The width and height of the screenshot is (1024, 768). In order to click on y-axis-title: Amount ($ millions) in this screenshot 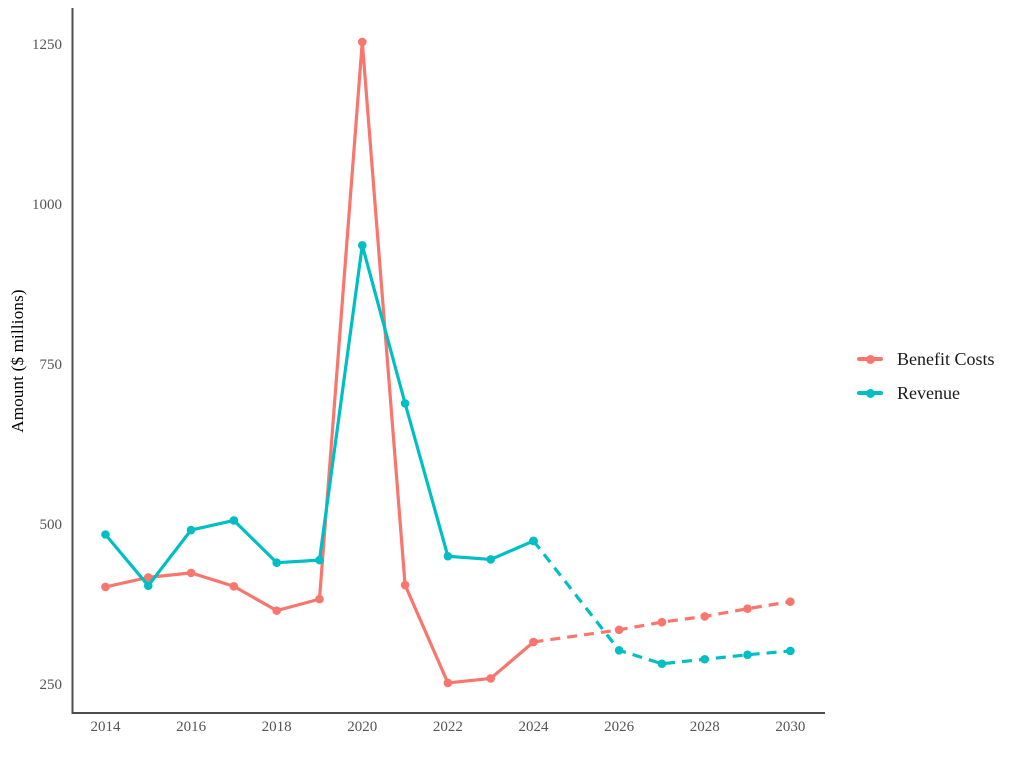, I will do `click(17, 361)`.